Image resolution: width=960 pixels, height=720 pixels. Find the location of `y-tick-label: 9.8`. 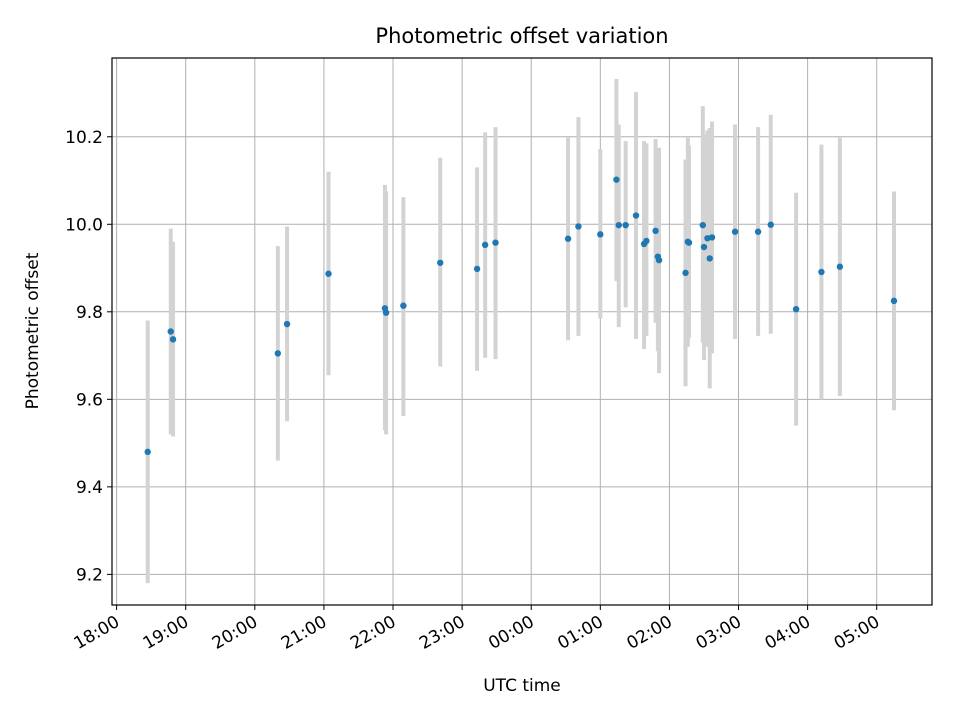

y-tick-label: 9.8 is located at coordinates (89, 313).